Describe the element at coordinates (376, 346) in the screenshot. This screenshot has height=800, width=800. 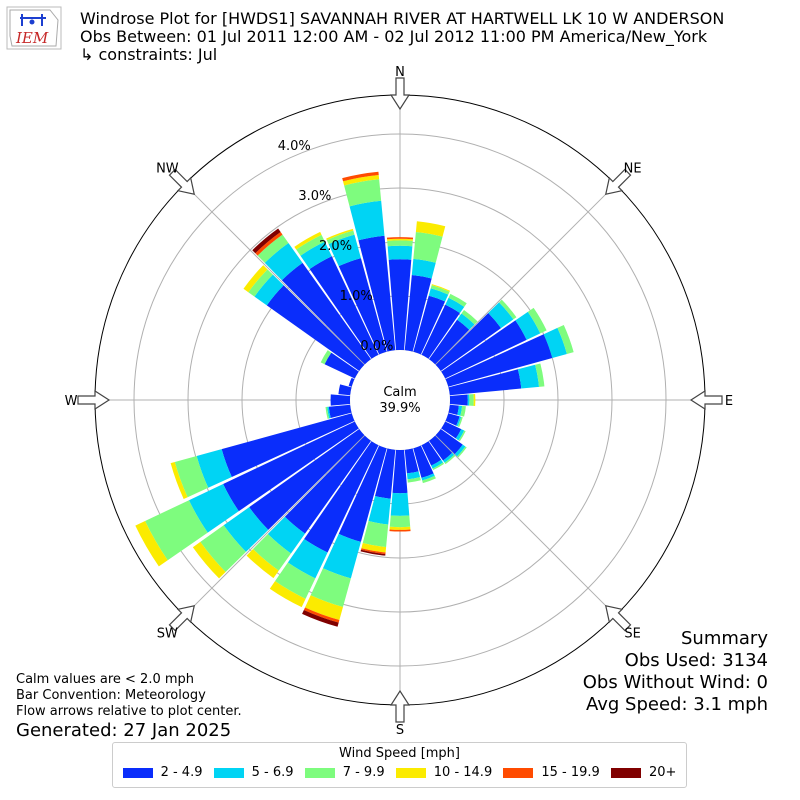
I see `radial-tick-label: 0.0%` at that location.